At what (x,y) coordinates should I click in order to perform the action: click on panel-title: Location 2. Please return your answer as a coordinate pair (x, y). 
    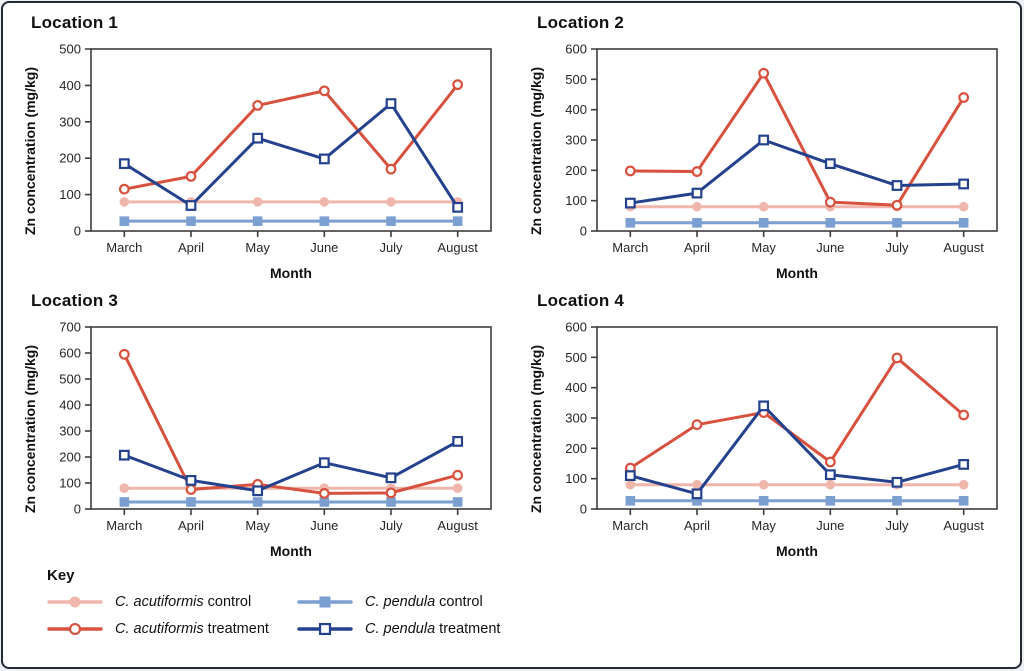
    Looking at the image, I should click on (581, 22).